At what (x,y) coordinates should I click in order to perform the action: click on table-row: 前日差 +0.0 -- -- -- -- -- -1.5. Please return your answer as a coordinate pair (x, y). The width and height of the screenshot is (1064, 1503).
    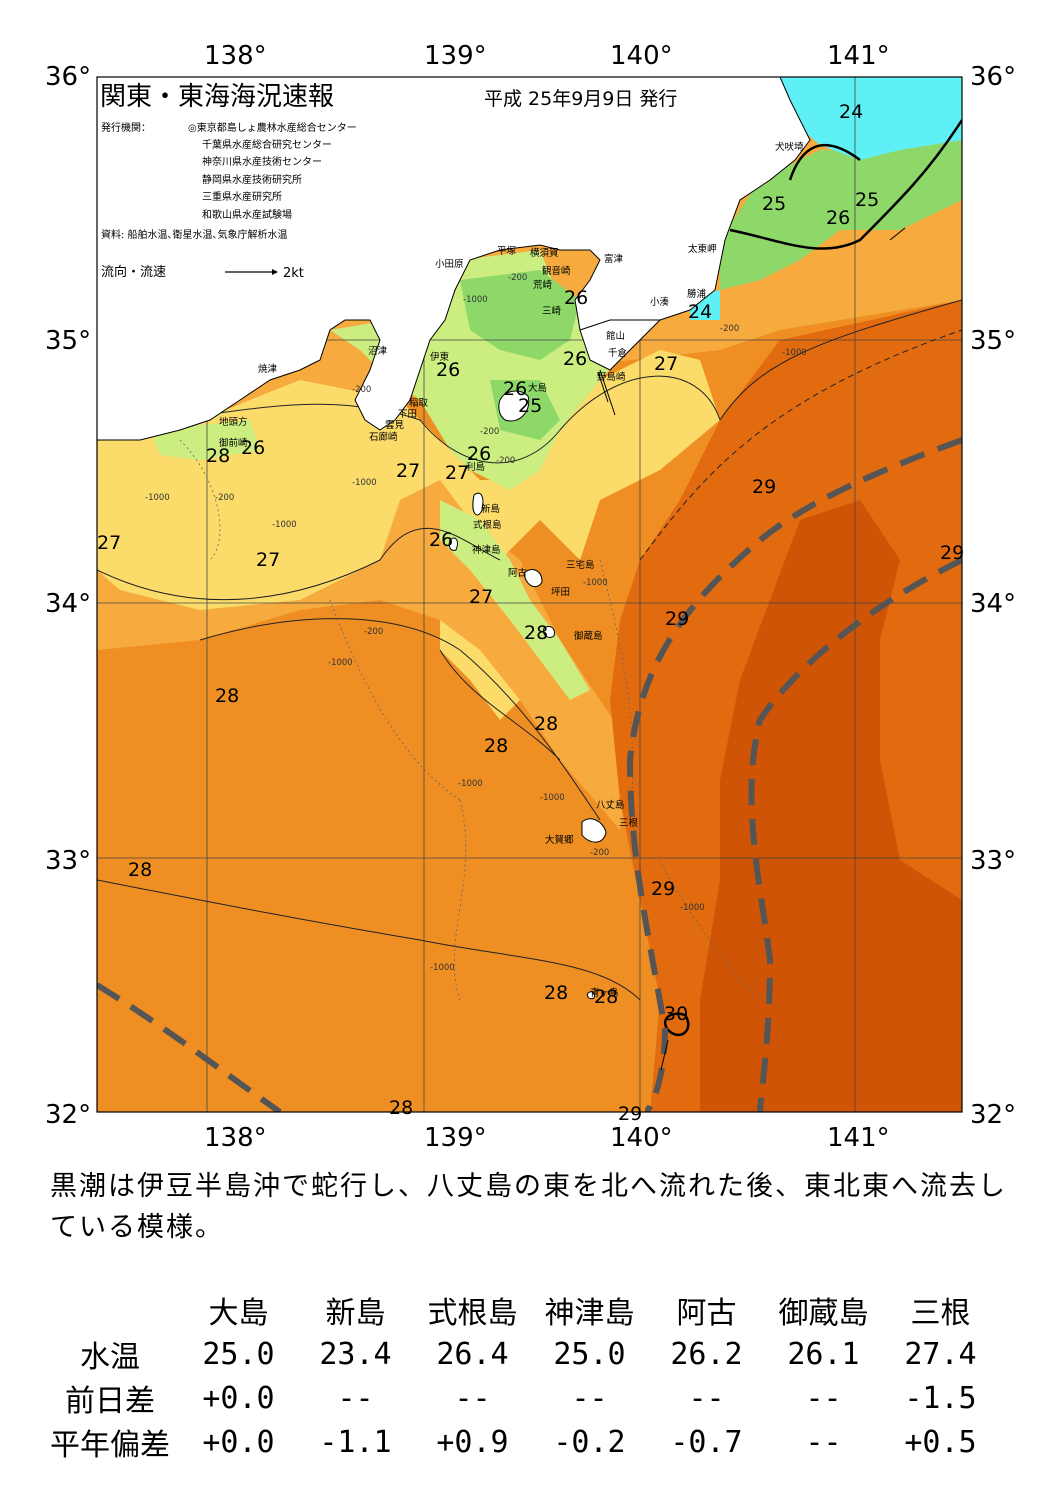
    Looking at the image, I should click on (519, 1398).